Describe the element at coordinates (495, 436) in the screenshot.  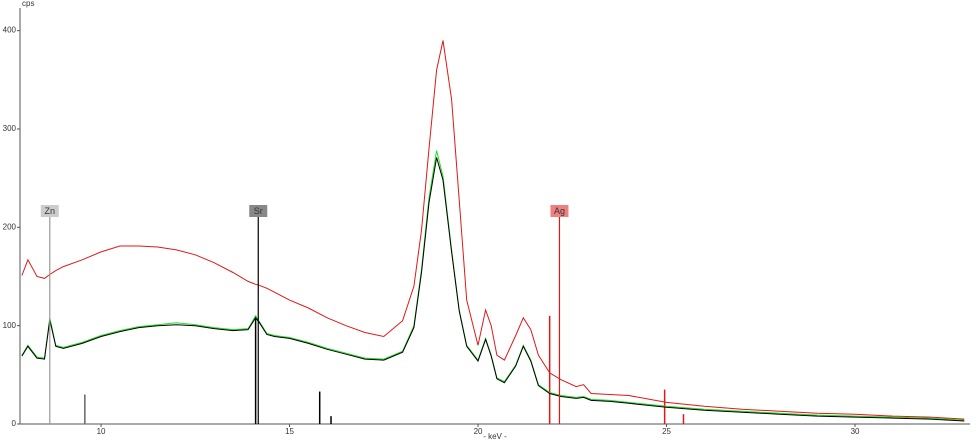
I see `x-axis-label: - keV -` at that location.